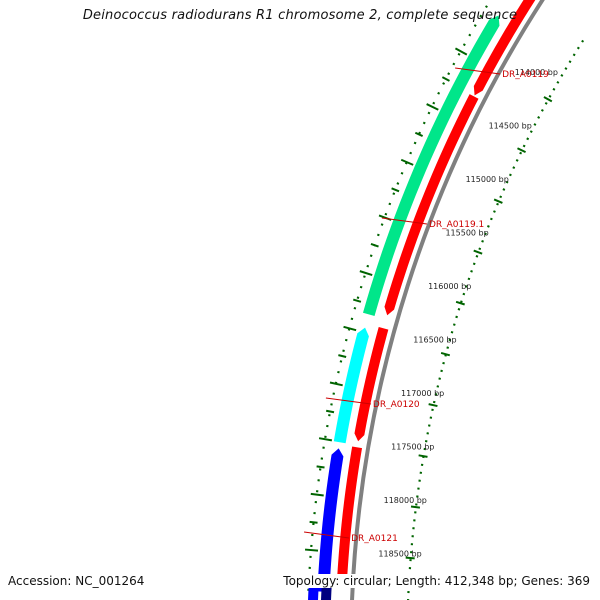 This screenshot has width=600, height=600. I want to click on tick-label: 118500 bp, so click(399, 554).